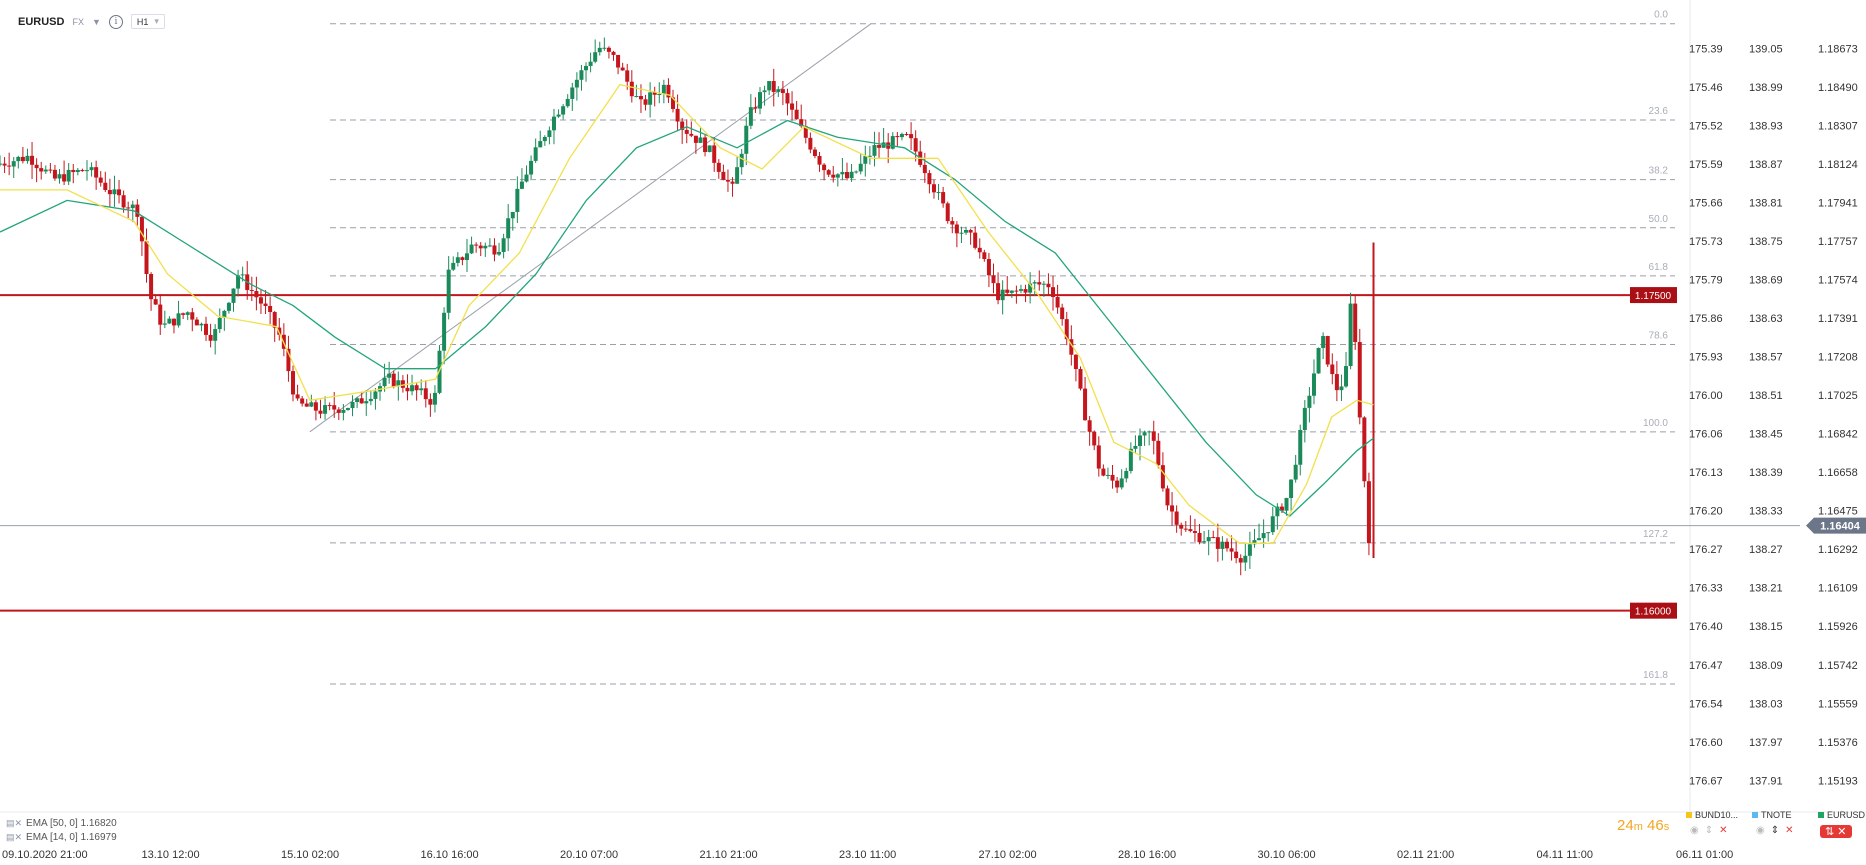 The width and height of the screenshot is (1866, 865). Describe the element at coordinates (78, 21) in the screenshot. I see `market-label: FX` at that location.